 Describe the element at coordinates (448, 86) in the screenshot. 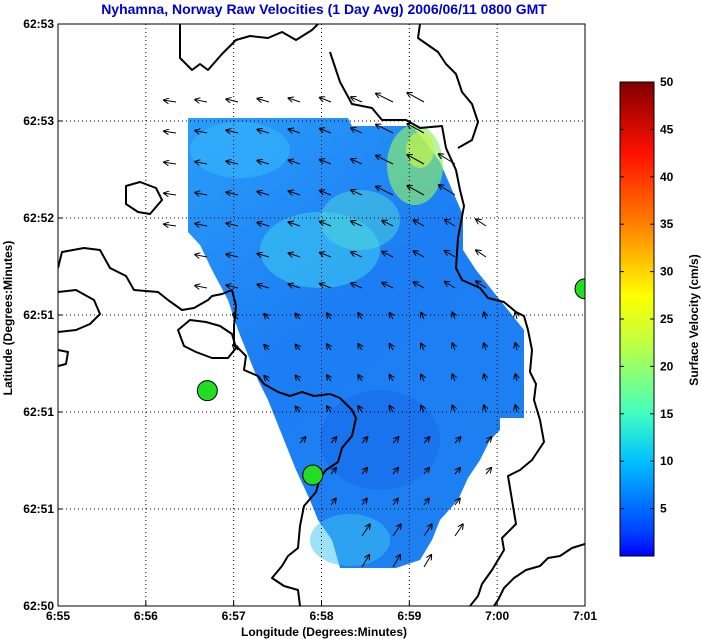

I see `coastline-east-upper` at that location.